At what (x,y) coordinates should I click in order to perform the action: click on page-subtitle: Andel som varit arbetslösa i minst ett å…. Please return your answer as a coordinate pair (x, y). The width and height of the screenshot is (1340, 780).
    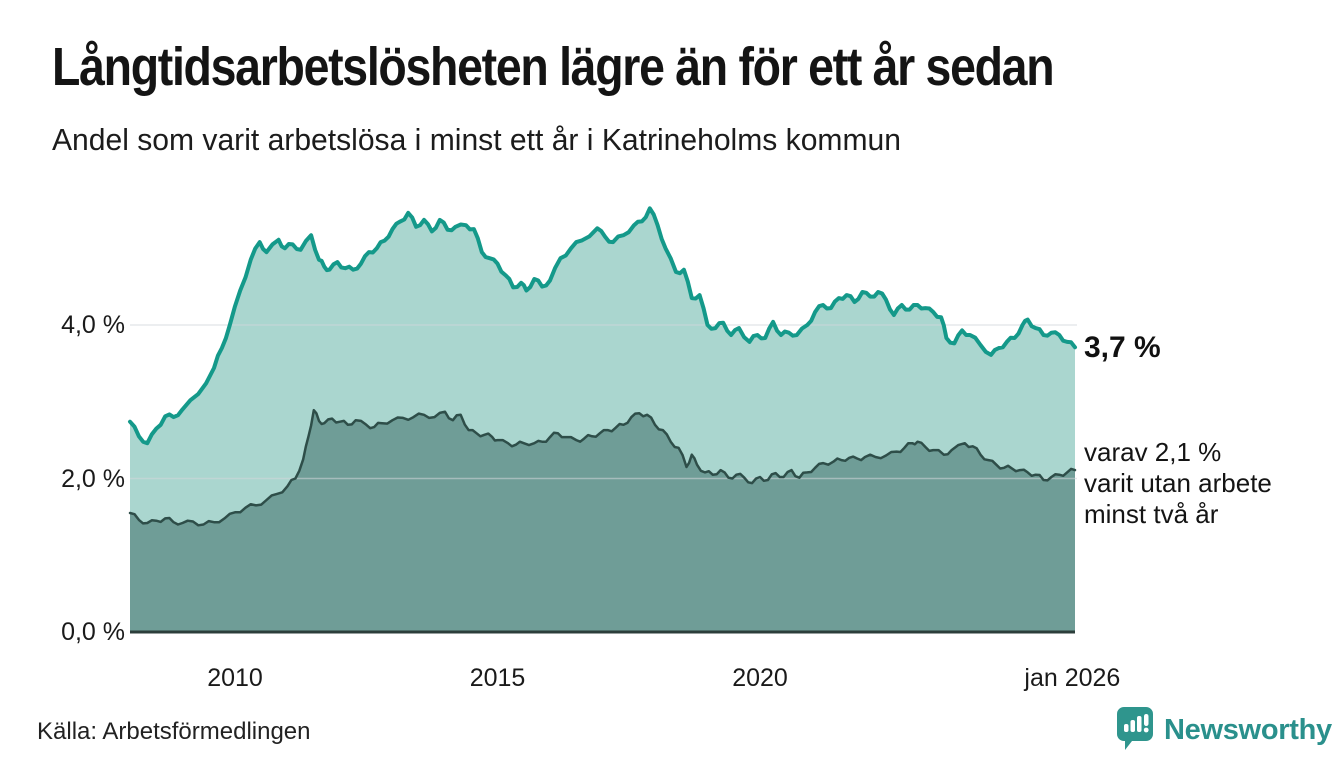
    Looking at the image, I should click on (476, 139).